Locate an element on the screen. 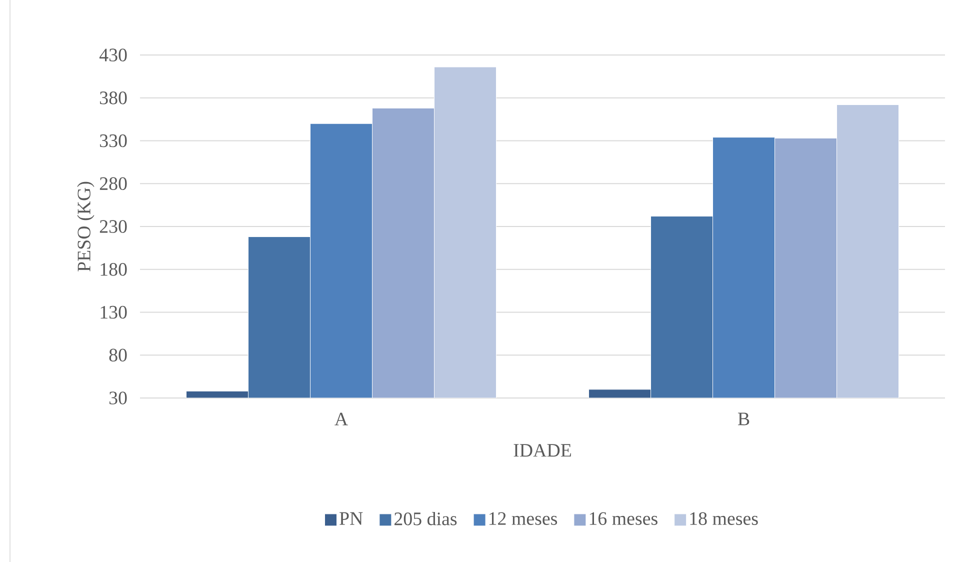 The image size is (966, 562). legend-label: 18 meses is located at coordinates (724, 518).